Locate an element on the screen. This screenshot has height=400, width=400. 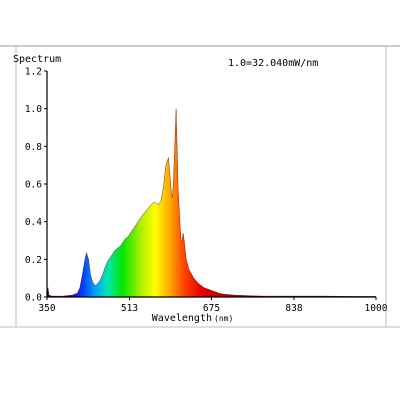
x-tick-label: 513 is located at coordinates (129, 308).